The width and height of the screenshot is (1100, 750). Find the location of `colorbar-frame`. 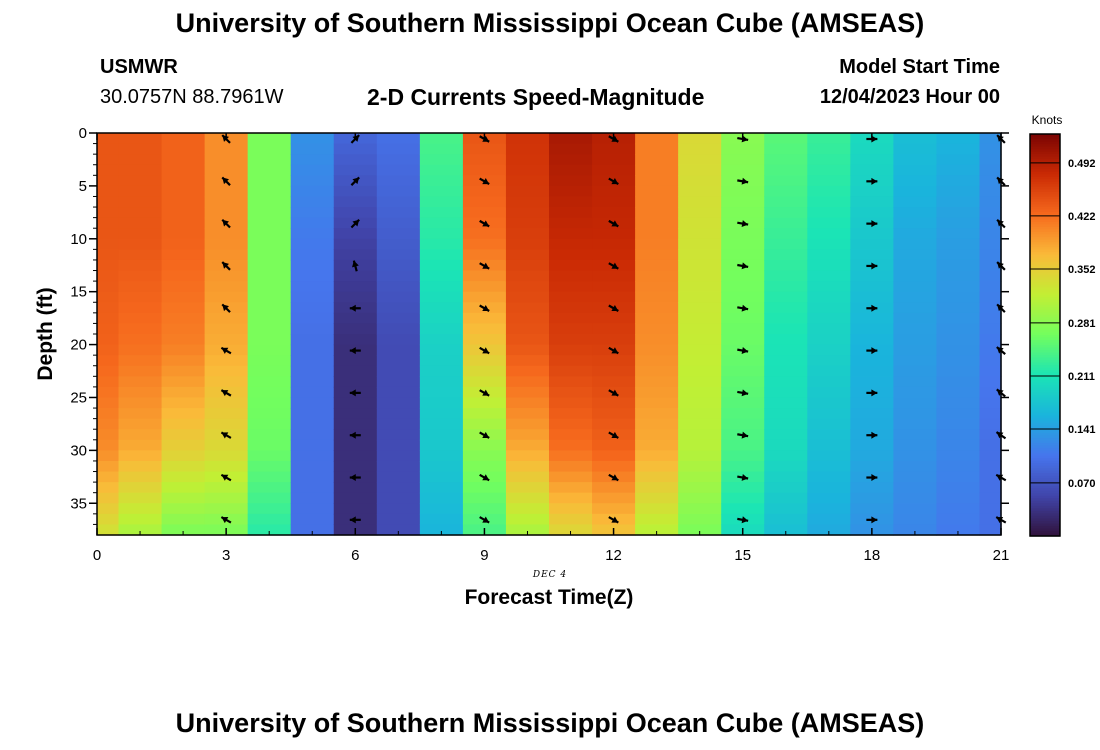

colorbar-frame is located at coordinates (1045, 335).